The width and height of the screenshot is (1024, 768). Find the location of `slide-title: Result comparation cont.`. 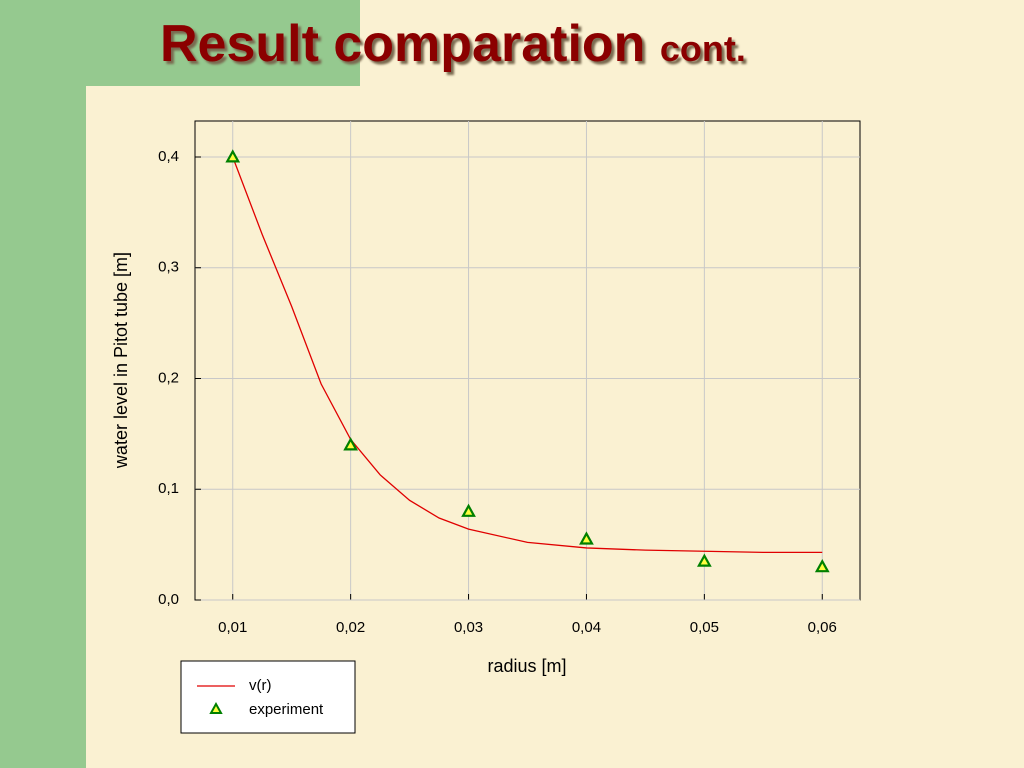

slide-title: Result comparation cont. is located at coordinates (453, 44).